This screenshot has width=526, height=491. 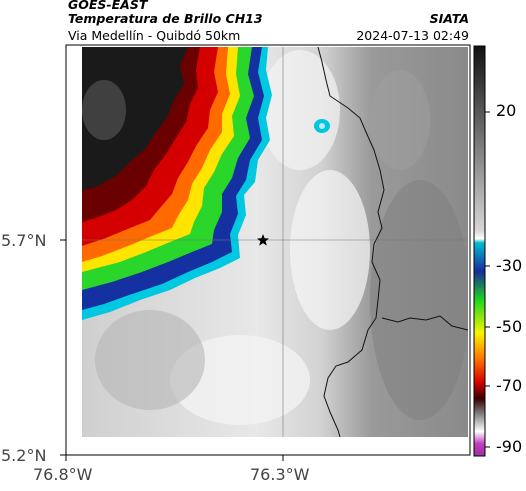 What do you see at coordinates (506, 110) in the screenshot?
I see `colorbar-tick-label: 20` at bounding box center [506, 110].